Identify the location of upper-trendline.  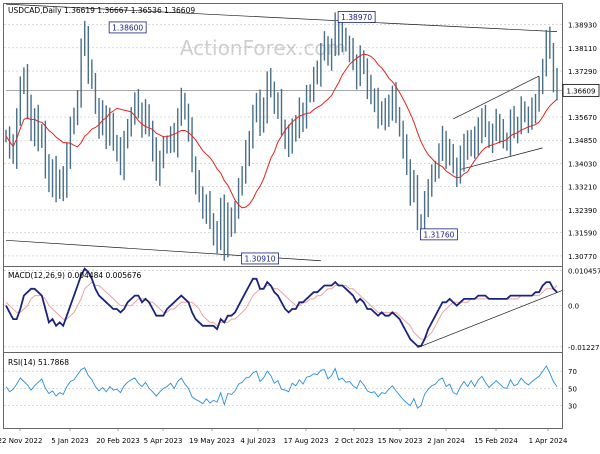
(281, 18).